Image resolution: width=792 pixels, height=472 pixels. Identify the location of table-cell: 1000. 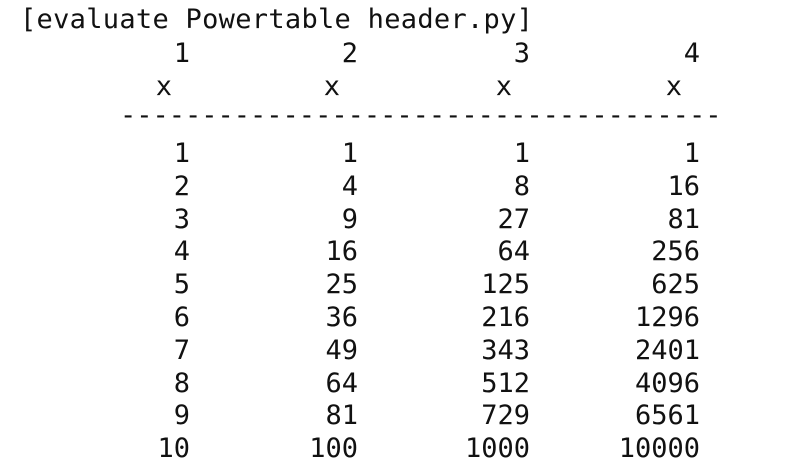
(497, 448).